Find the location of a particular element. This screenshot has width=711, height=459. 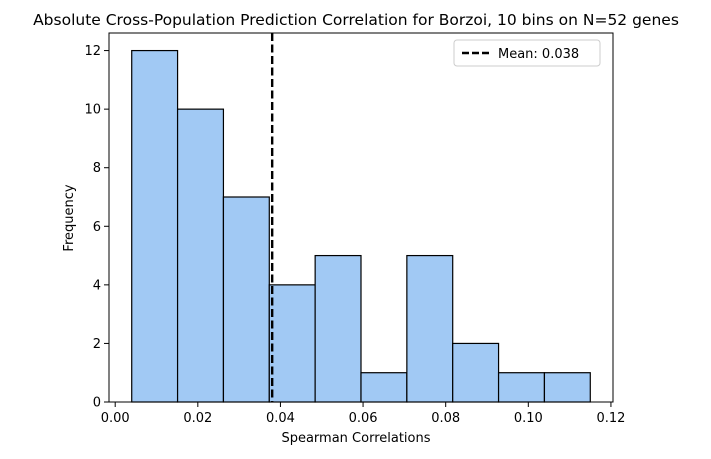

x-tick-label: 0.00 is located at coordinates (115, 418).